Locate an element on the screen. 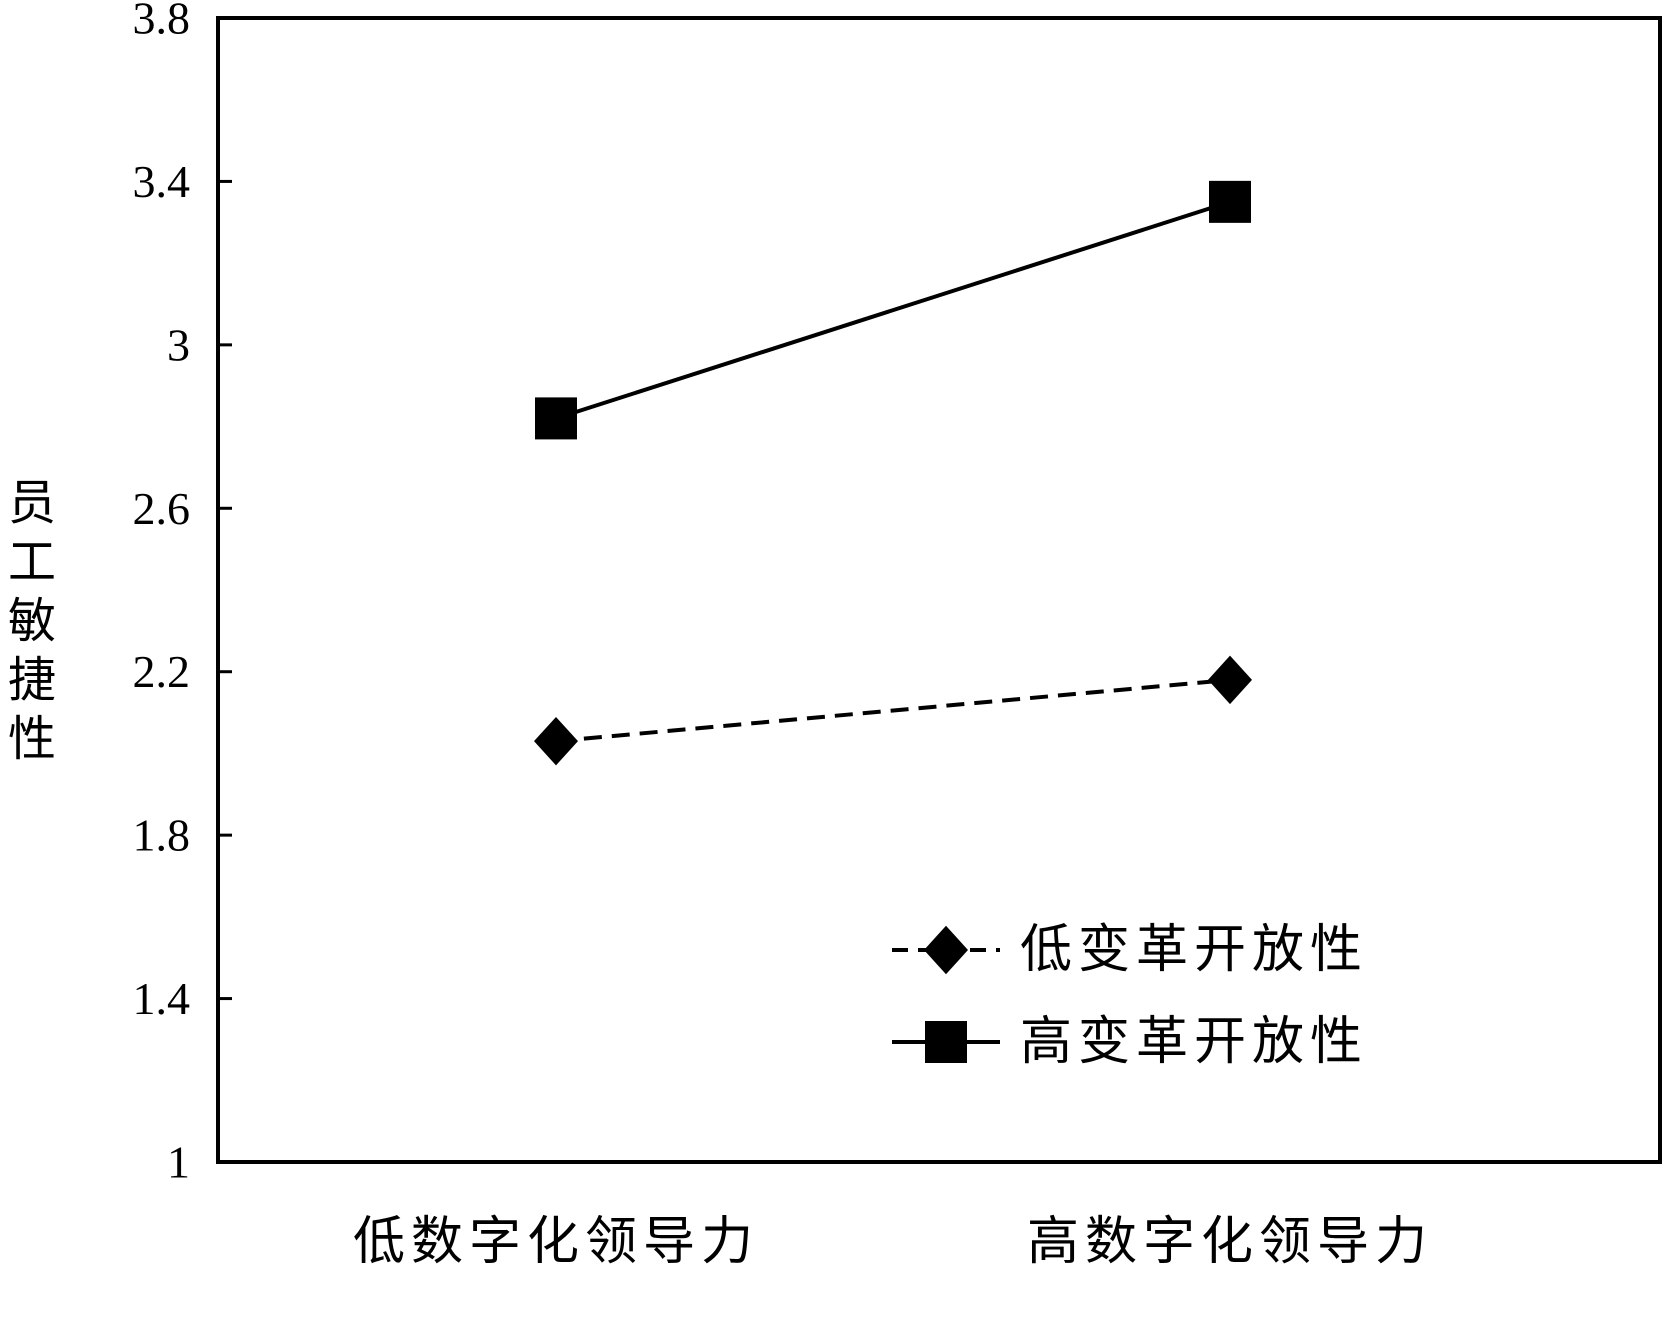 The width and height of the screenshot is (1664, 1329). y-tick-label: 1 is located at coordinates (178, 1162).